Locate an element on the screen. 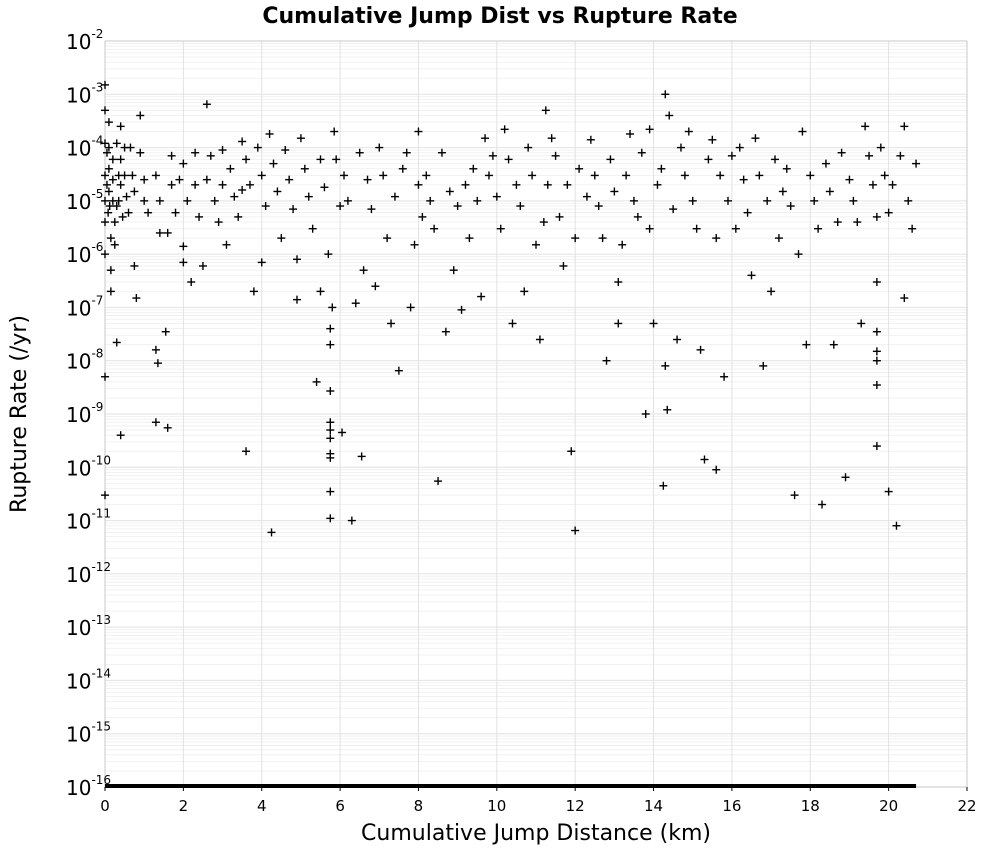 This screenshot has height=850, width=1000. x-tick-label: 8 is located at coordinates (419, 806).